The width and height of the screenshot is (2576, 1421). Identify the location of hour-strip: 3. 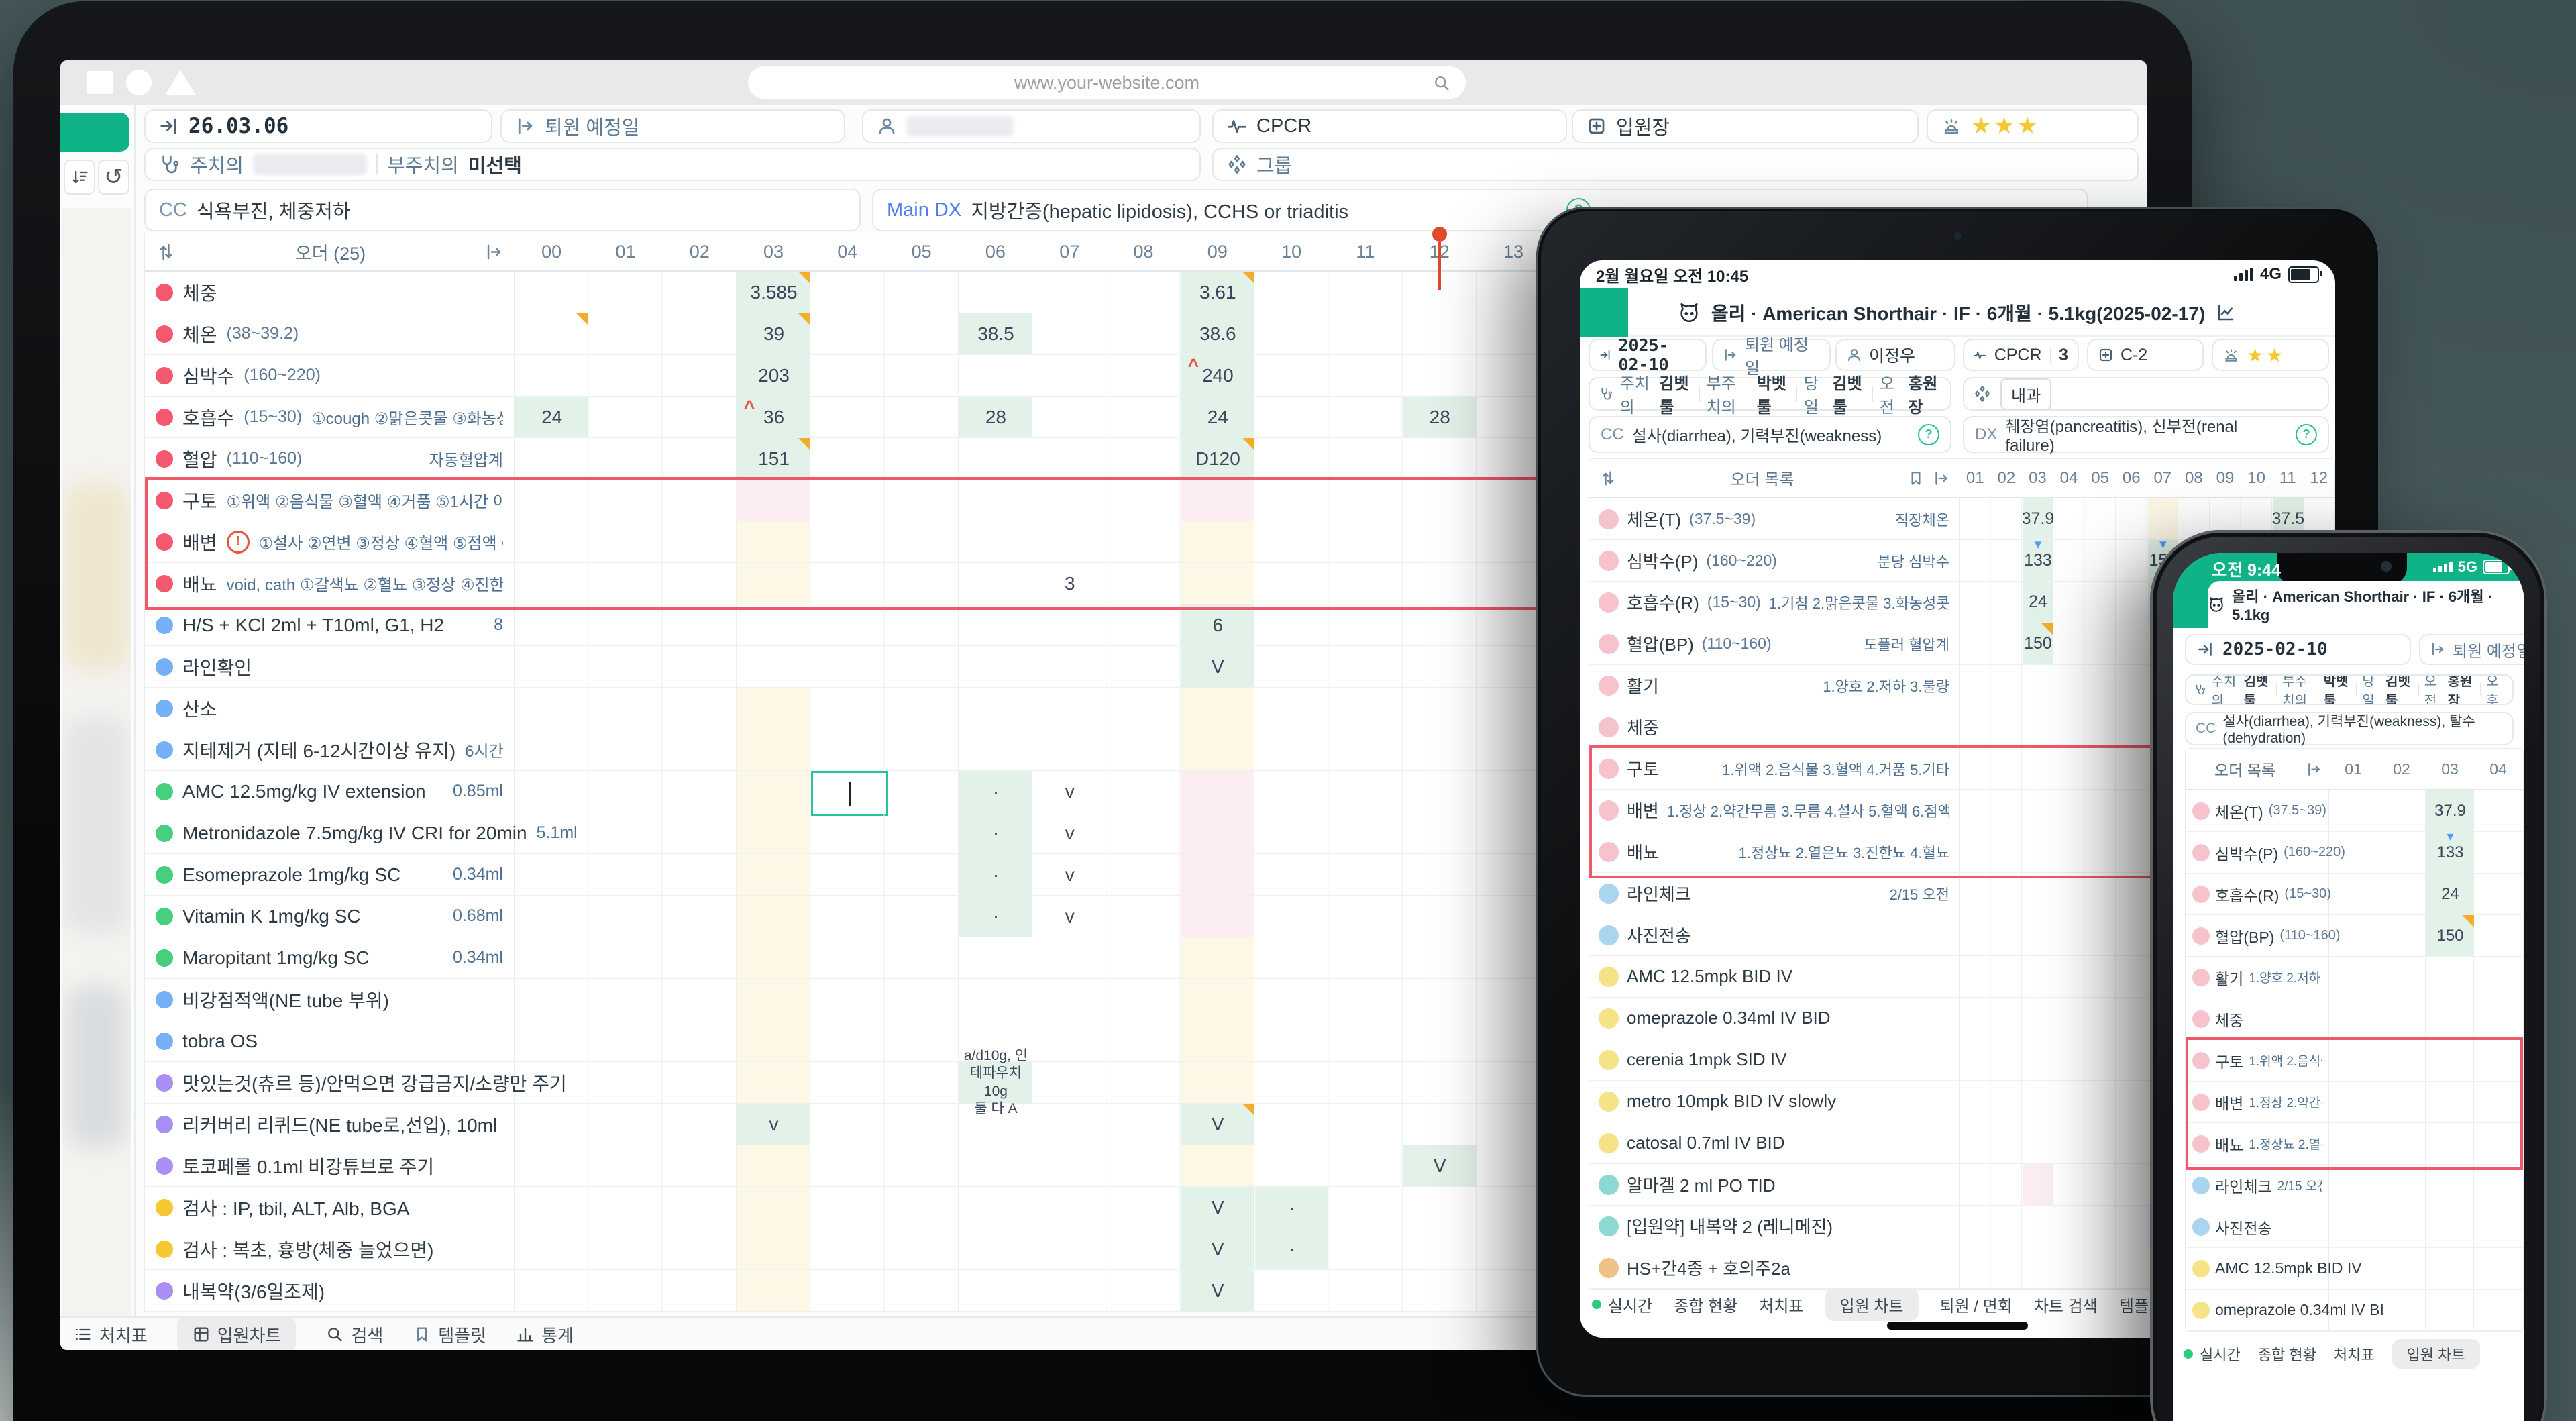
(1033, 583).